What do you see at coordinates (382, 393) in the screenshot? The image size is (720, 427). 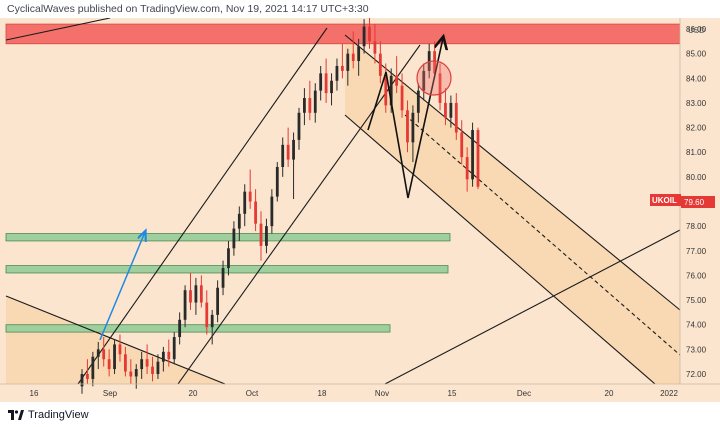 I see `x-tick-label: Nov` at bounding box center [382, 393].